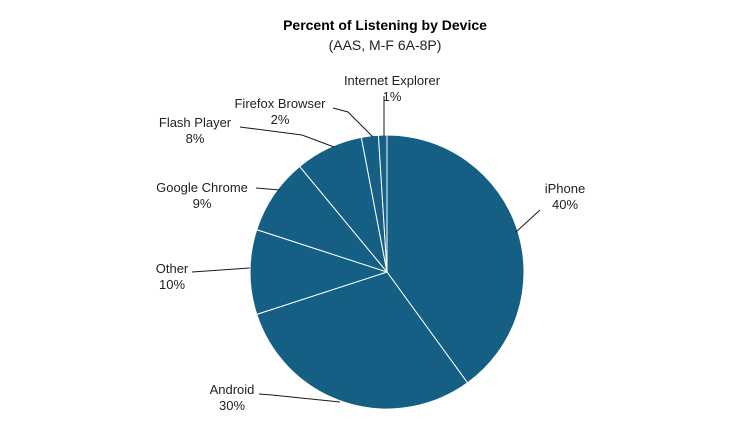  What do you see at coordinates (385, 45) in the screenshot?
I see `chart-subtitle: (AAS, M-F 6A-8P)` at bounding box center [385, 45].